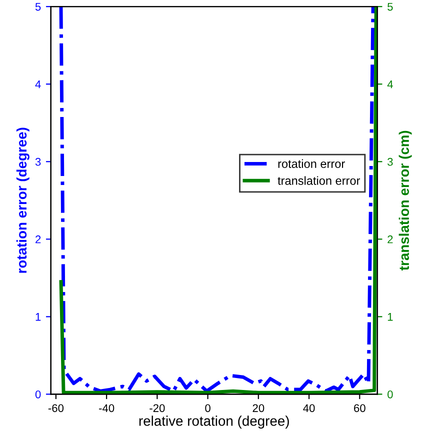 The image size is (424, 438). I want to click on y-tick-label: 0, so click(38, 394).